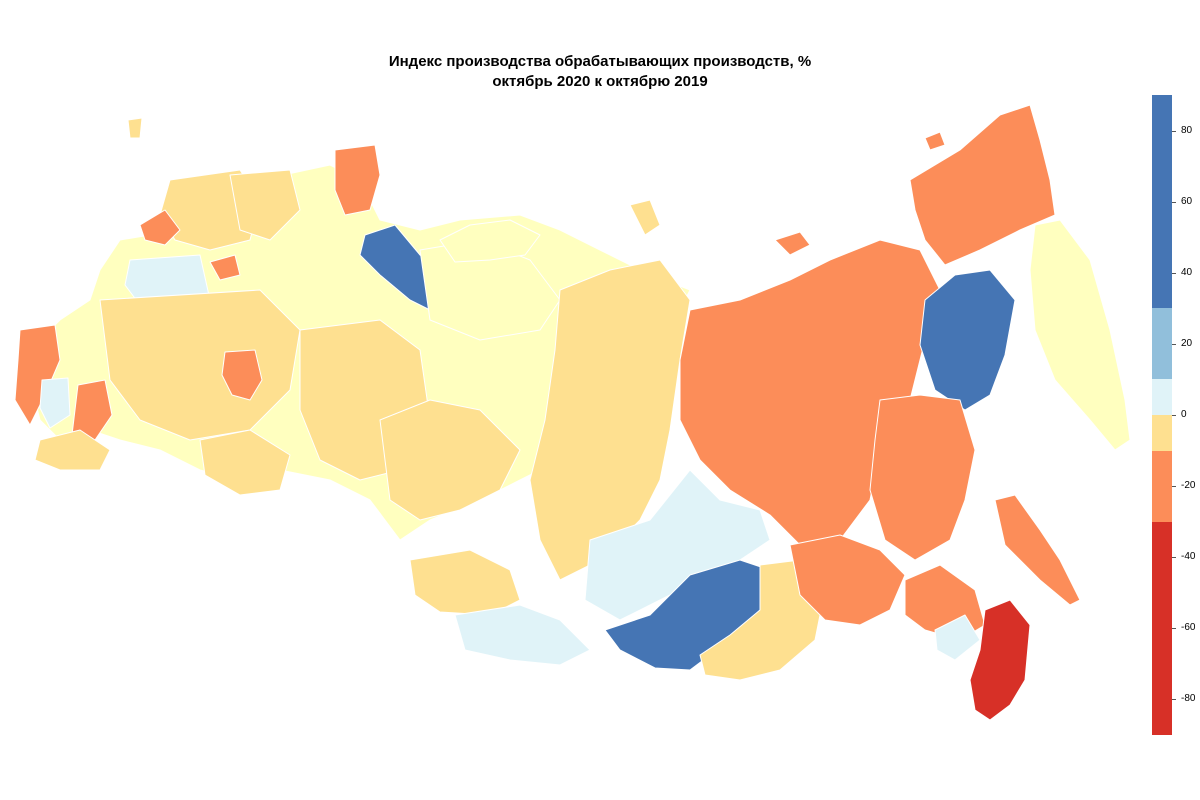  I want to click on title-line-2: октябрь 2020 к октябрю 2019, so click(600, 81).